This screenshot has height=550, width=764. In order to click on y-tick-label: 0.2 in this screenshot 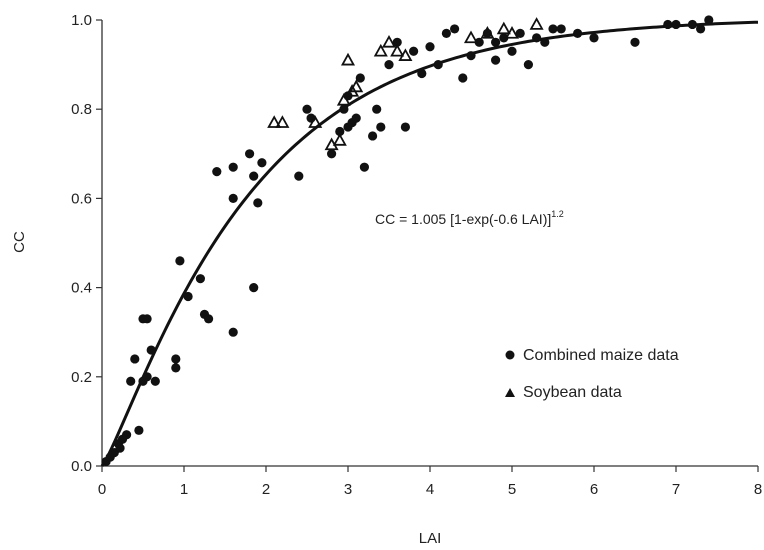, I will do `click(81, 377)`.